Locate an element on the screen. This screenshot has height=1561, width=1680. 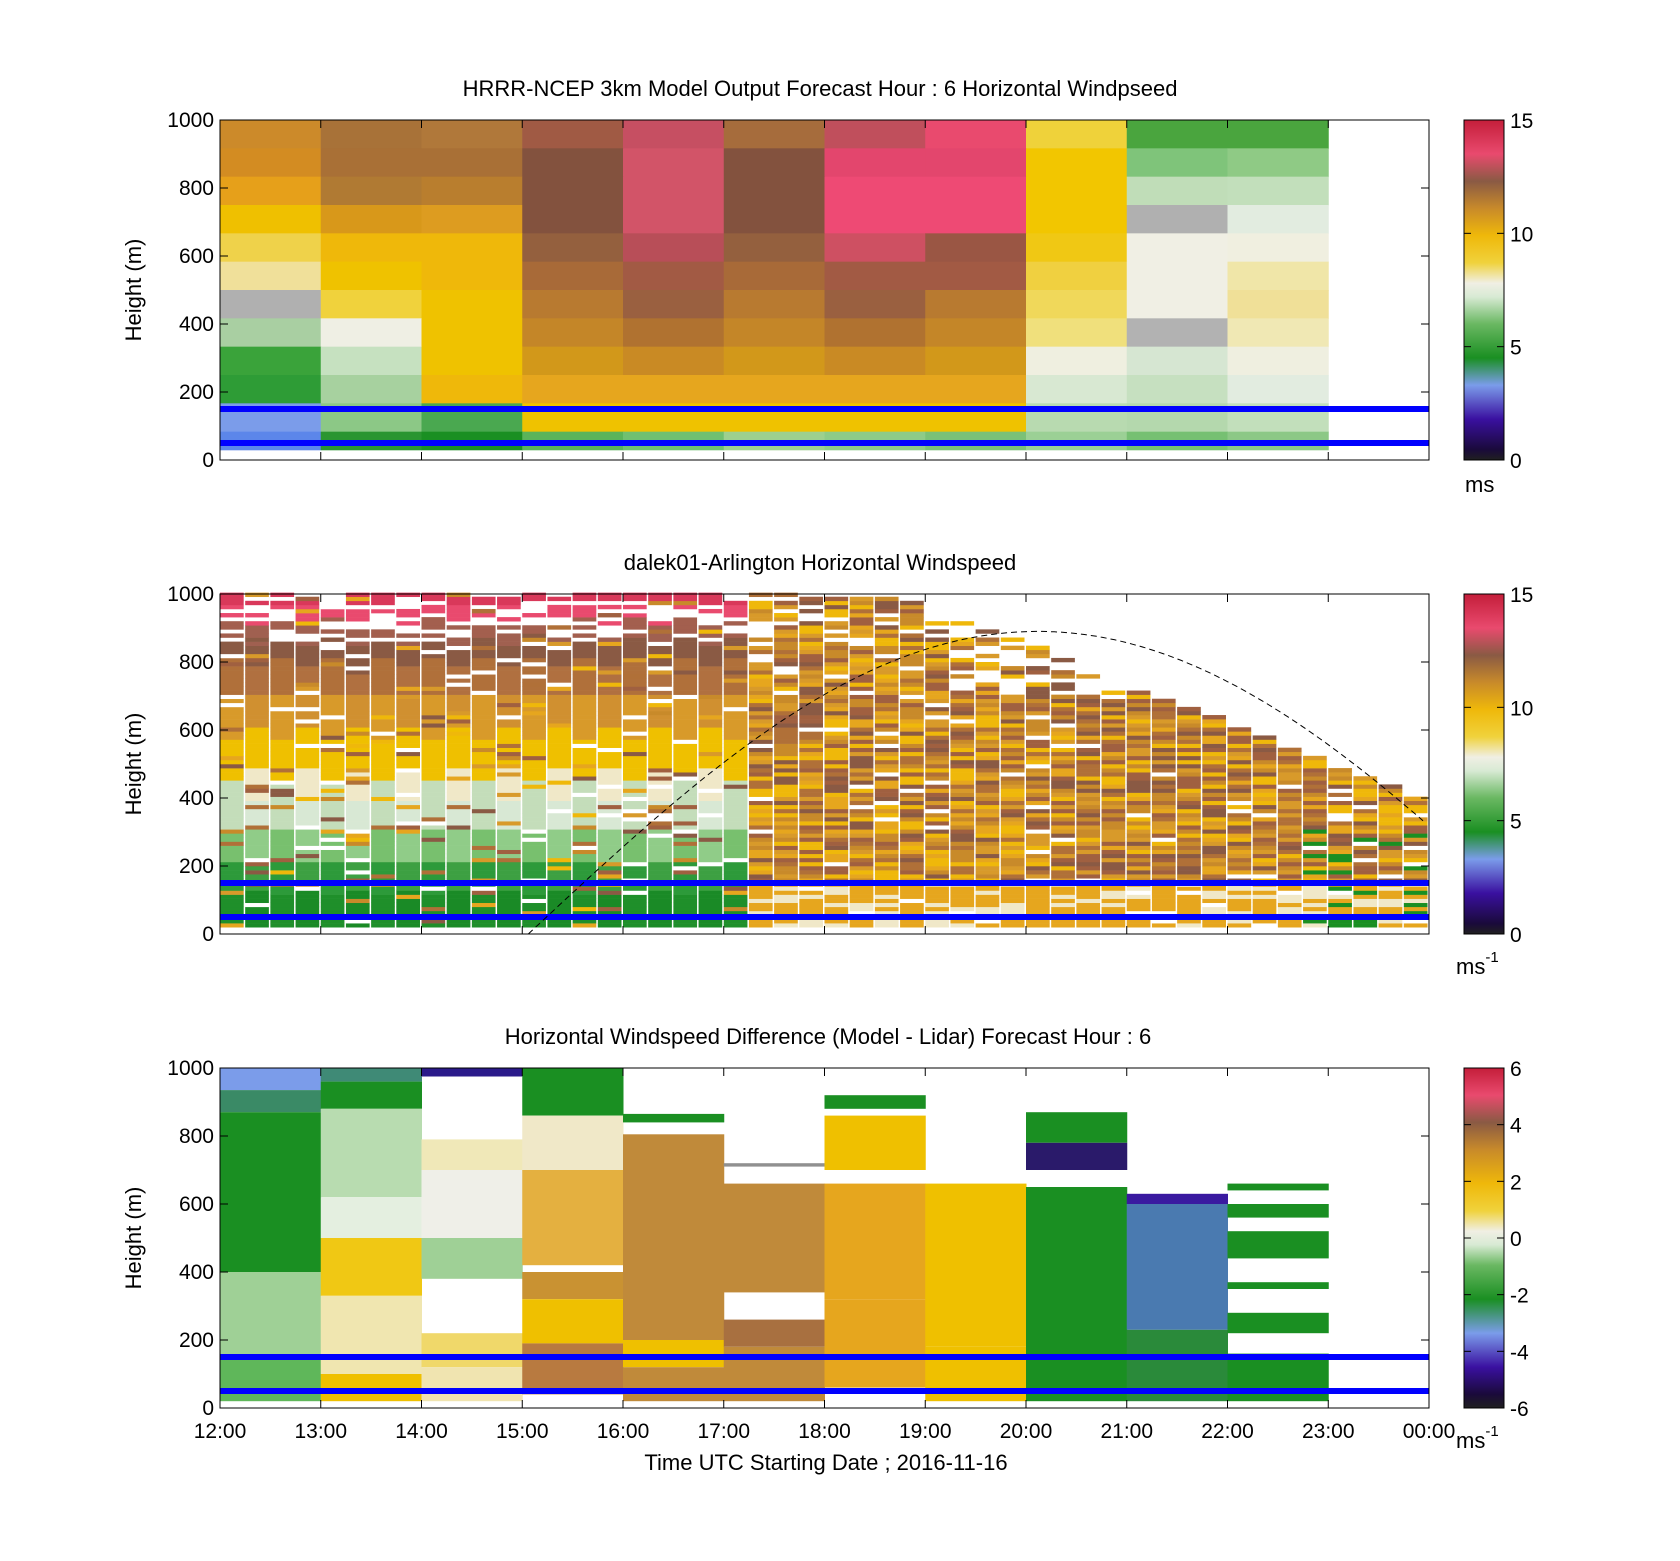
y-tick-label: 800 is located at coordinates (196, 188).